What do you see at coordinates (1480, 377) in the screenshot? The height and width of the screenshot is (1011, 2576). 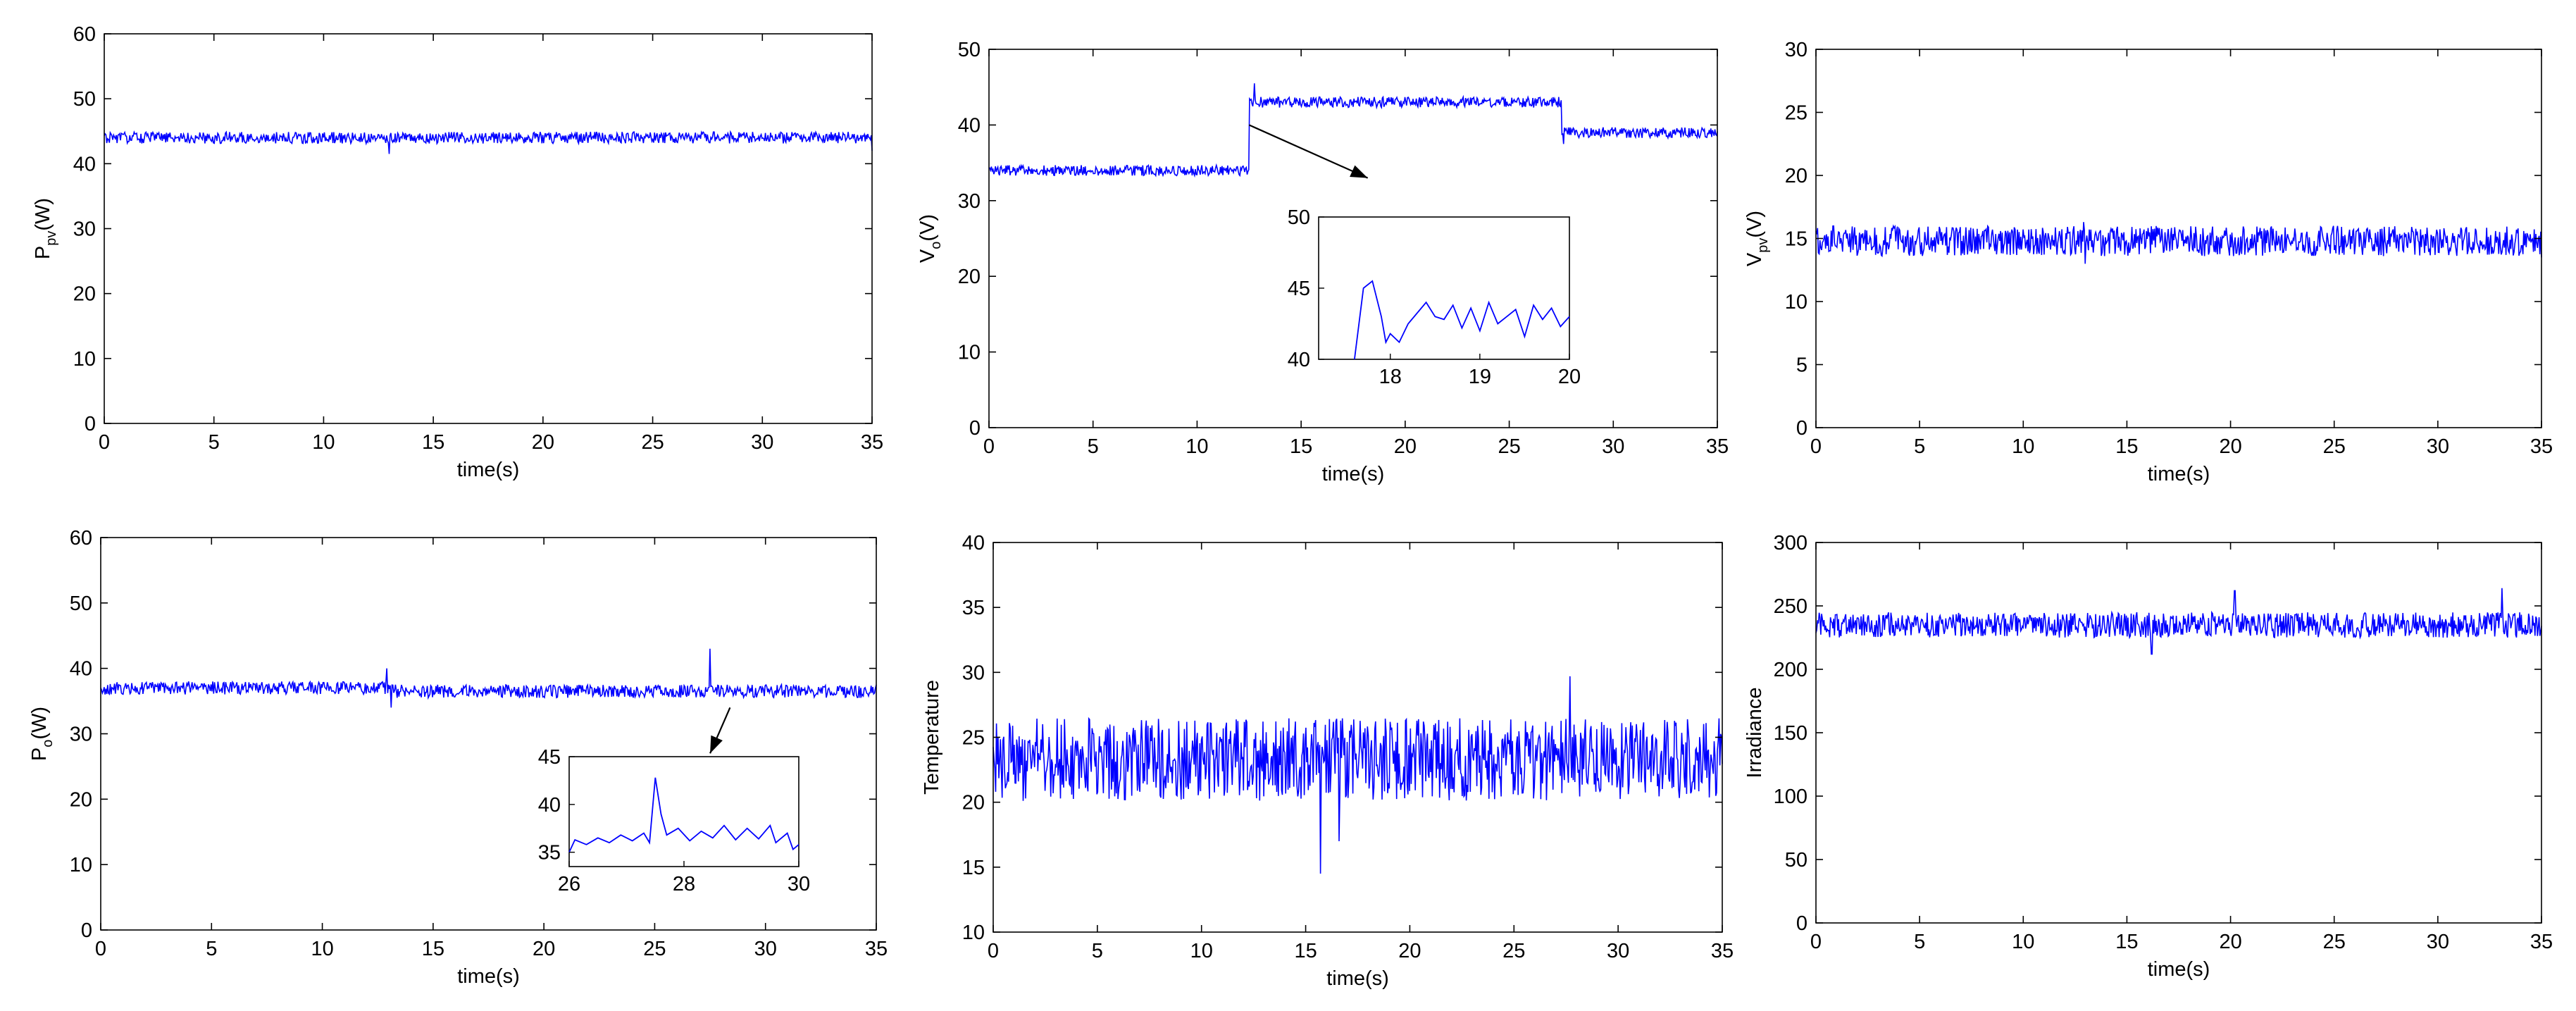 I see `inset-x-tick-label: 19` at bounding box center [1480, 377].